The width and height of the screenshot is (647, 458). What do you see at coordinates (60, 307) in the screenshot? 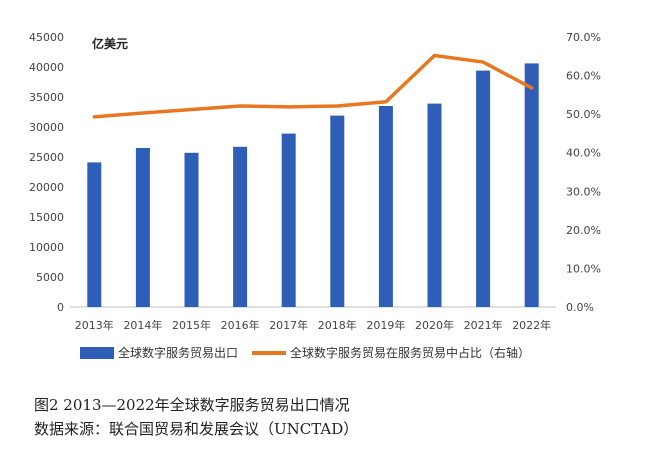
I see `y-left-tick-label: 0` at bounding box center [60, 307].